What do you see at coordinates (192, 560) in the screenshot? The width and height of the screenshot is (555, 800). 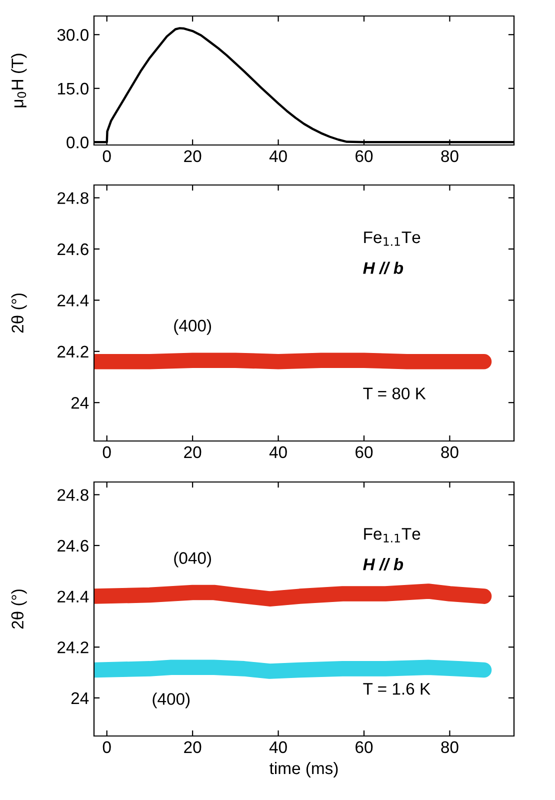 I see `series-label: (040)` at bounding box center [192, 560].